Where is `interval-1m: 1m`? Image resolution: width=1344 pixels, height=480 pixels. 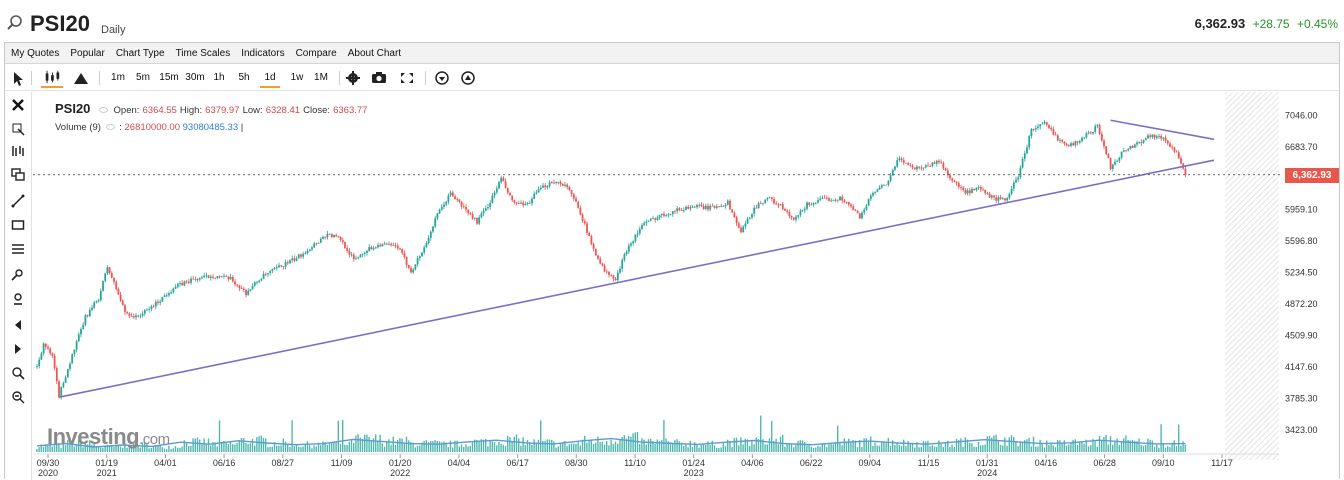
interval-1m: 1m is located at coordinates (118, 77).